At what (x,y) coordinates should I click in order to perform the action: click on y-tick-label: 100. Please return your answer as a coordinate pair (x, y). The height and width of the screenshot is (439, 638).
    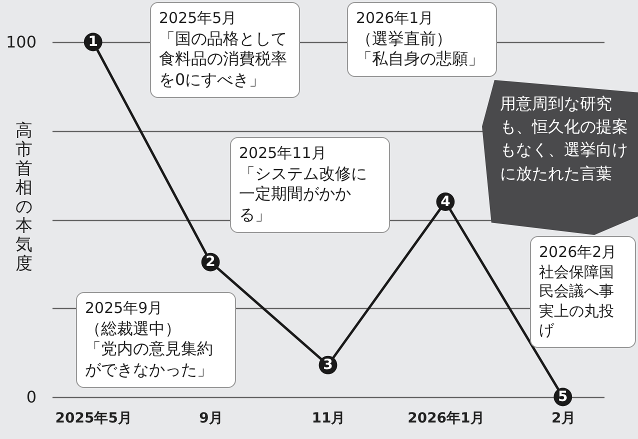
    Looking at the image, I should click on (21, 42).